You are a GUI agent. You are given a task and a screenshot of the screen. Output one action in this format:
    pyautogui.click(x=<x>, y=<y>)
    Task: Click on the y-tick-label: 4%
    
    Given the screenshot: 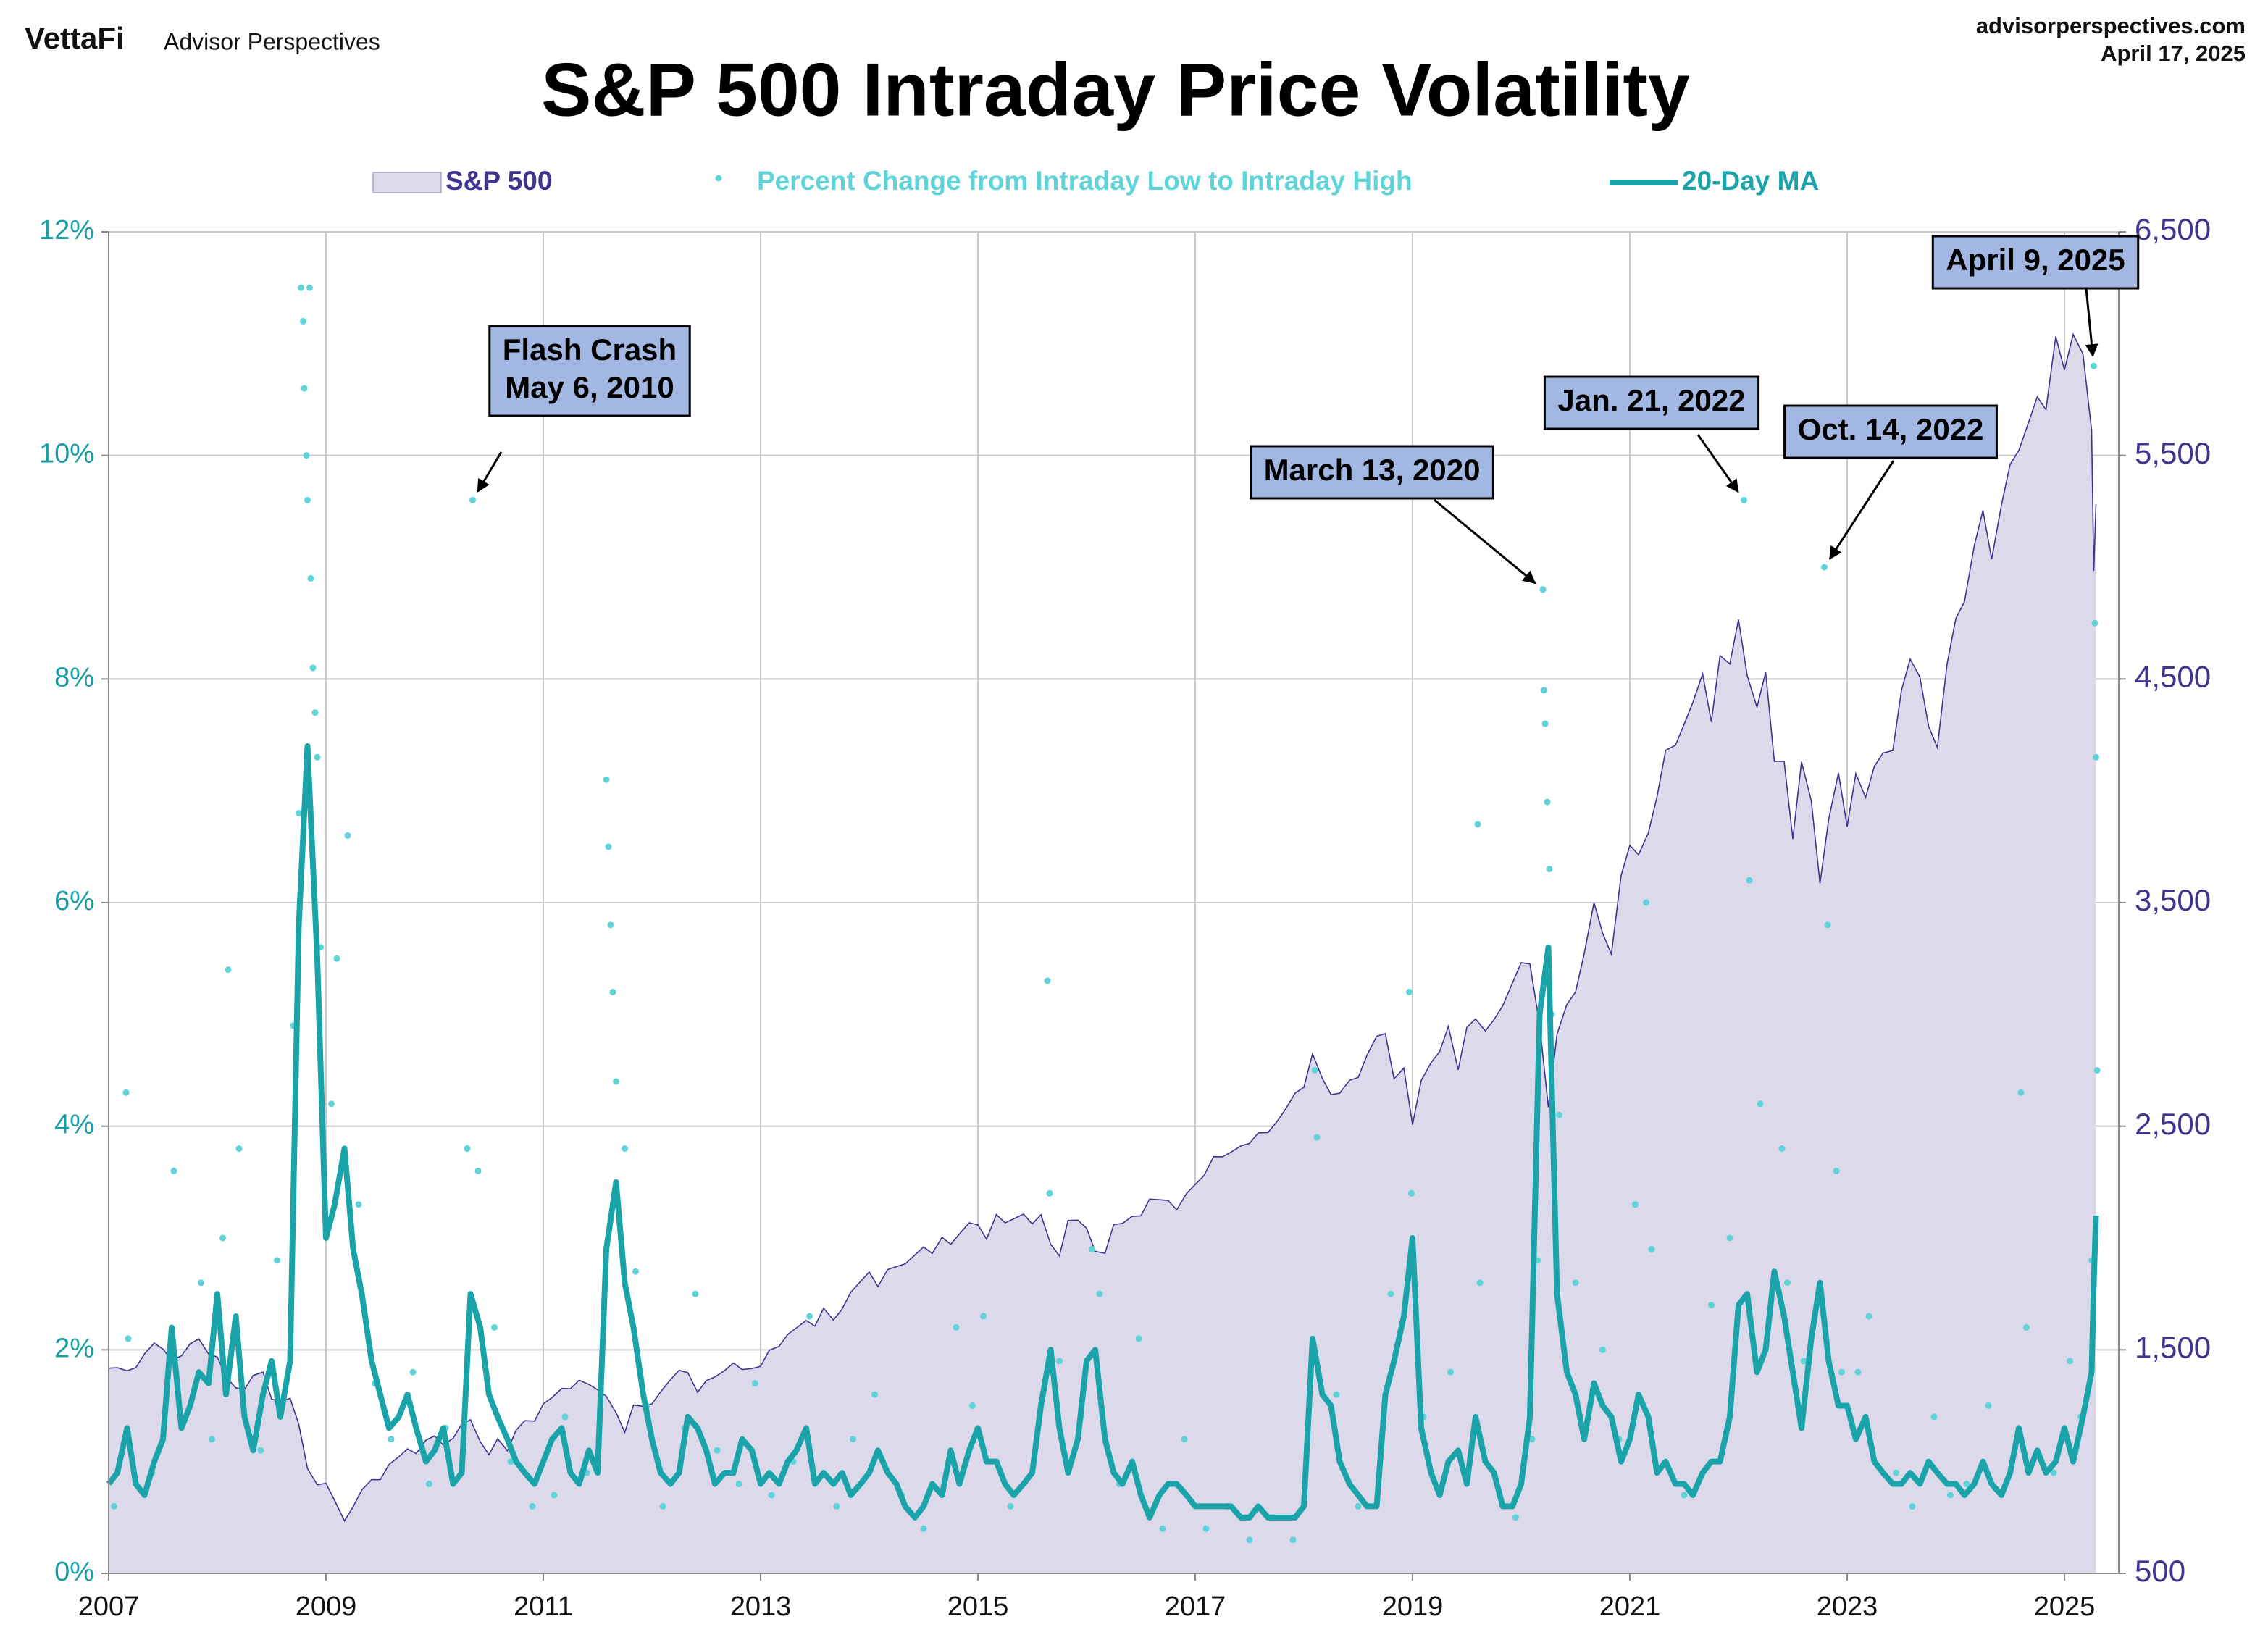 What is the action you would take?
    pyautogui.click(x=74, y=1125)
    